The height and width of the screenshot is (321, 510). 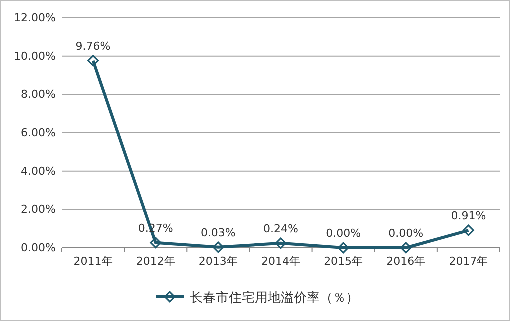 I want to click on y-tick-label: 6.00%, so click(x=38, y=133).